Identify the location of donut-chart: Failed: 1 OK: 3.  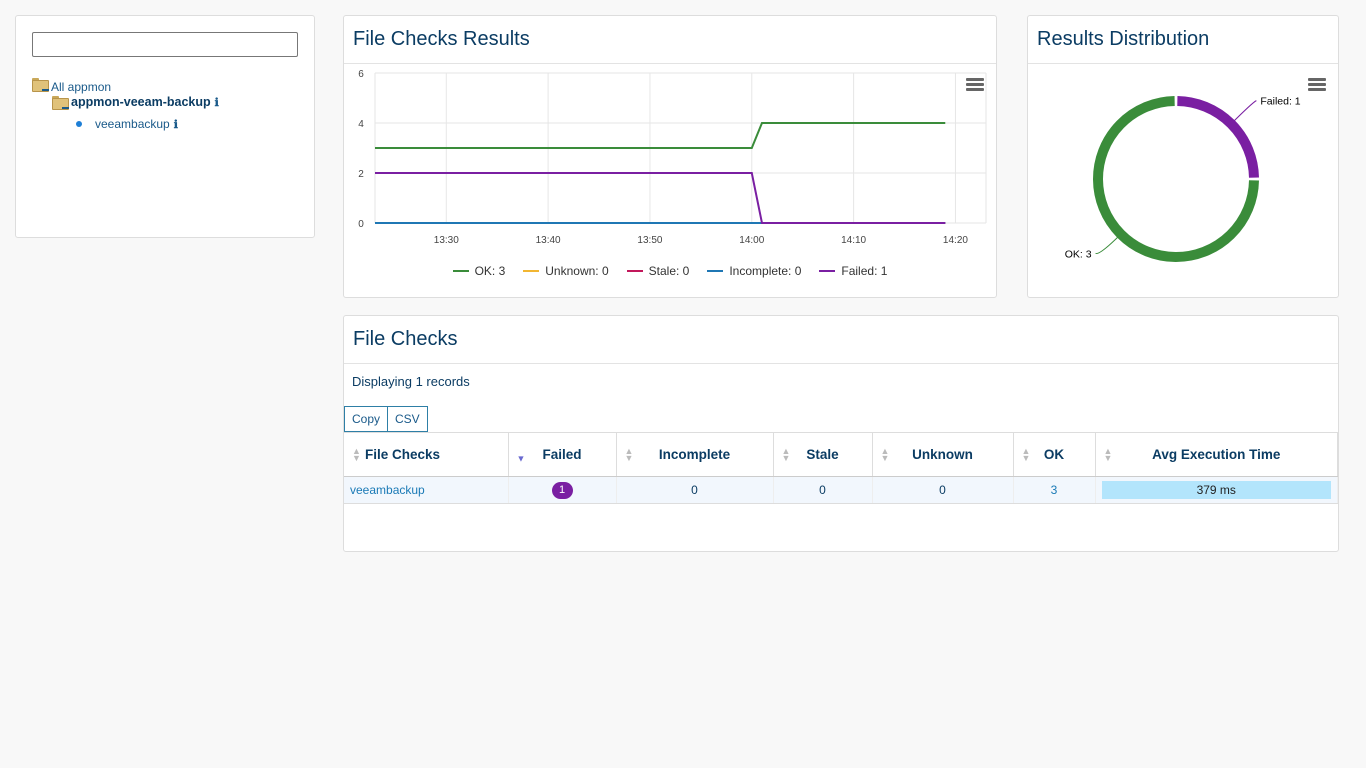
(1183, 179).